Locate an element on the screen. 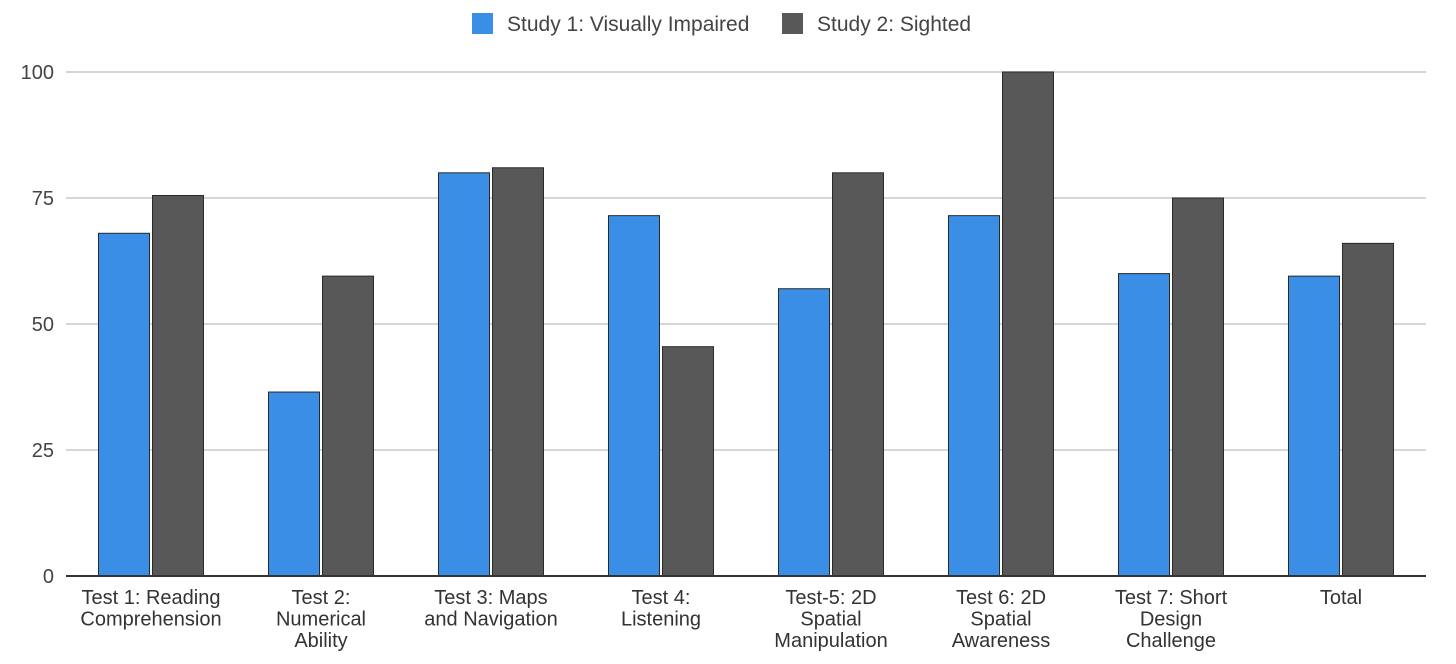 Image resolution: width=1456 pixels, height=664 pixels. x-category-label-line: Manipulation is located at coordinates (830, 641).